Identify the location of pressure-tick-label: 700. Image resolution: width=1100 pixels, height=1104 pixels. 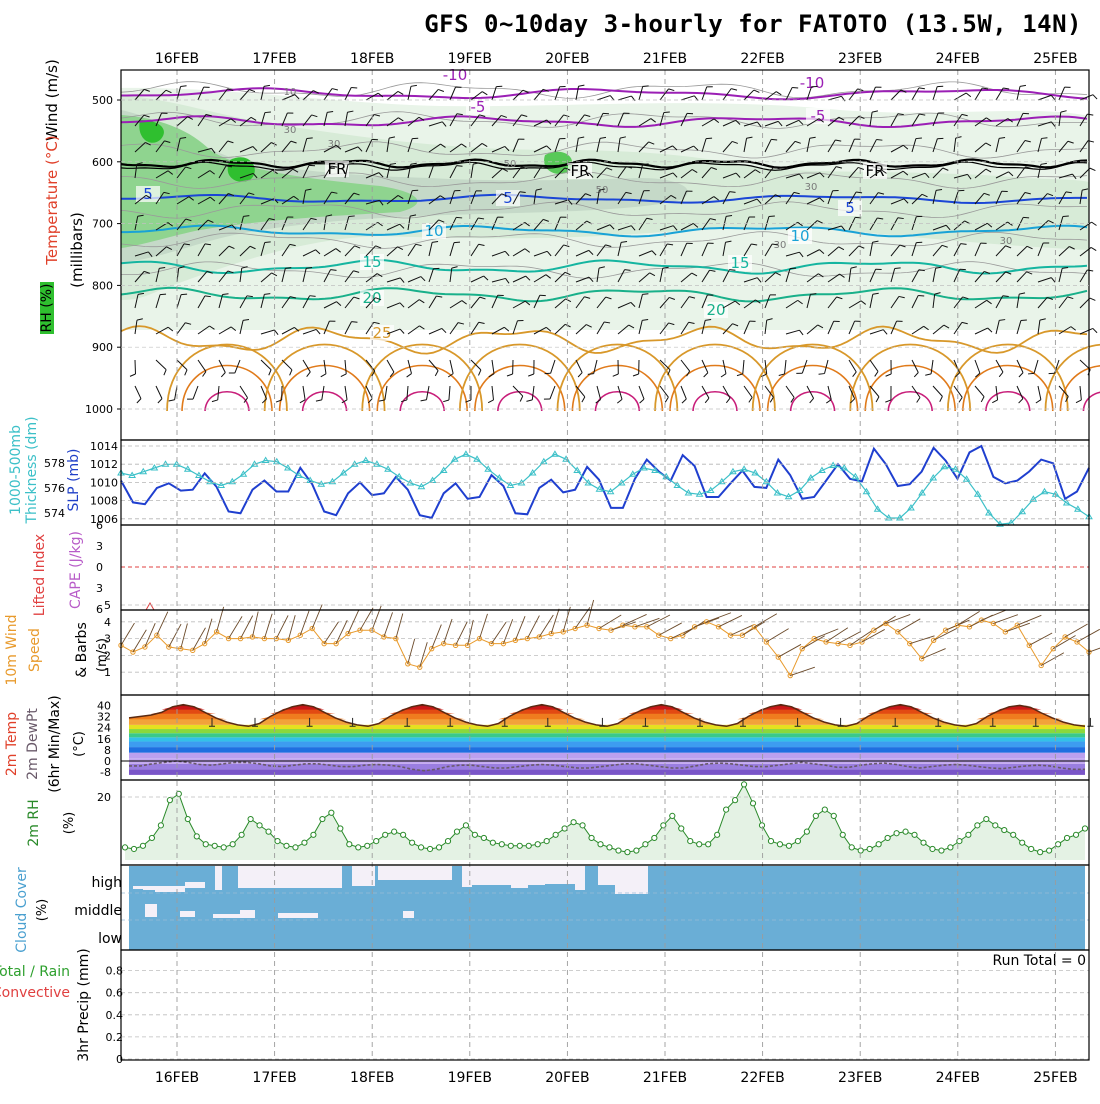
(102, 224).